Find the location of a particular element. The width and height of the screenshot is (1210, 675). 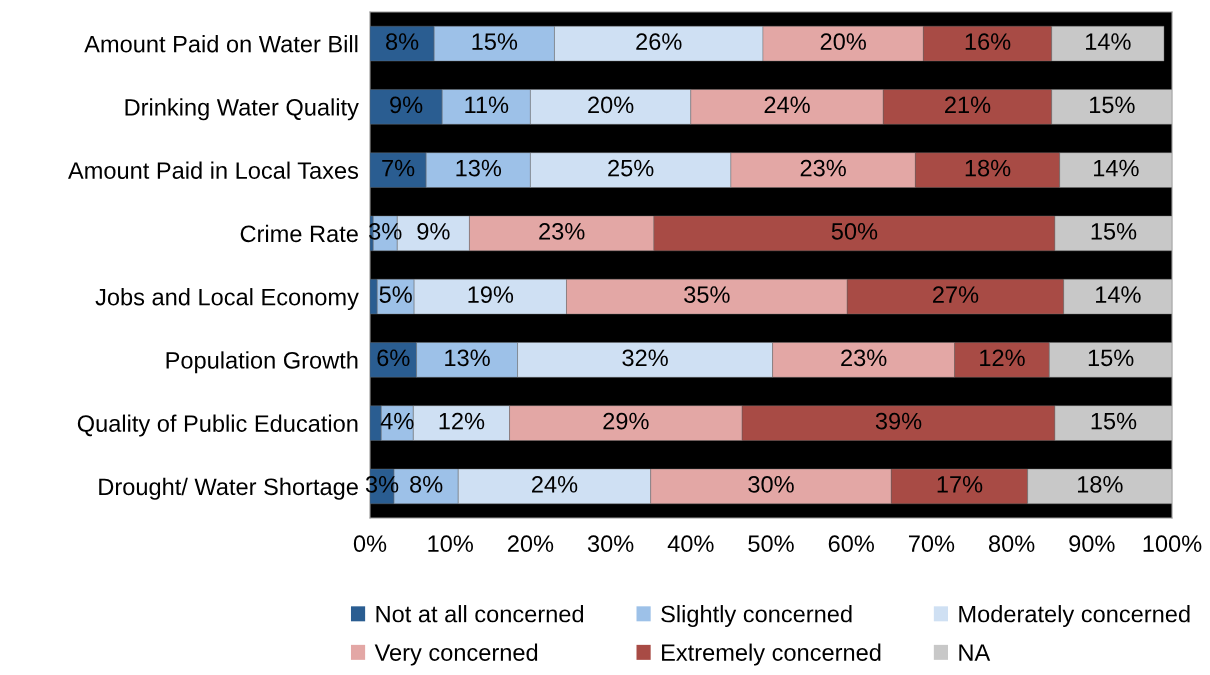

y-tick-label: Quality of Public Education is located at coordinates (217, 425).